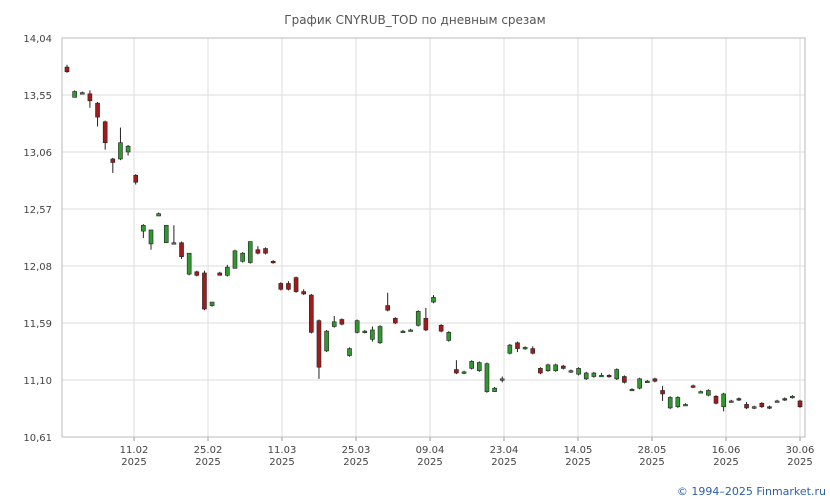 This screenshot has width=830, height=500. What do you see at coordinates (134, 450) in the screenshot?
I see `x-tick-date: 11.02` at bounding box center [134, 450].